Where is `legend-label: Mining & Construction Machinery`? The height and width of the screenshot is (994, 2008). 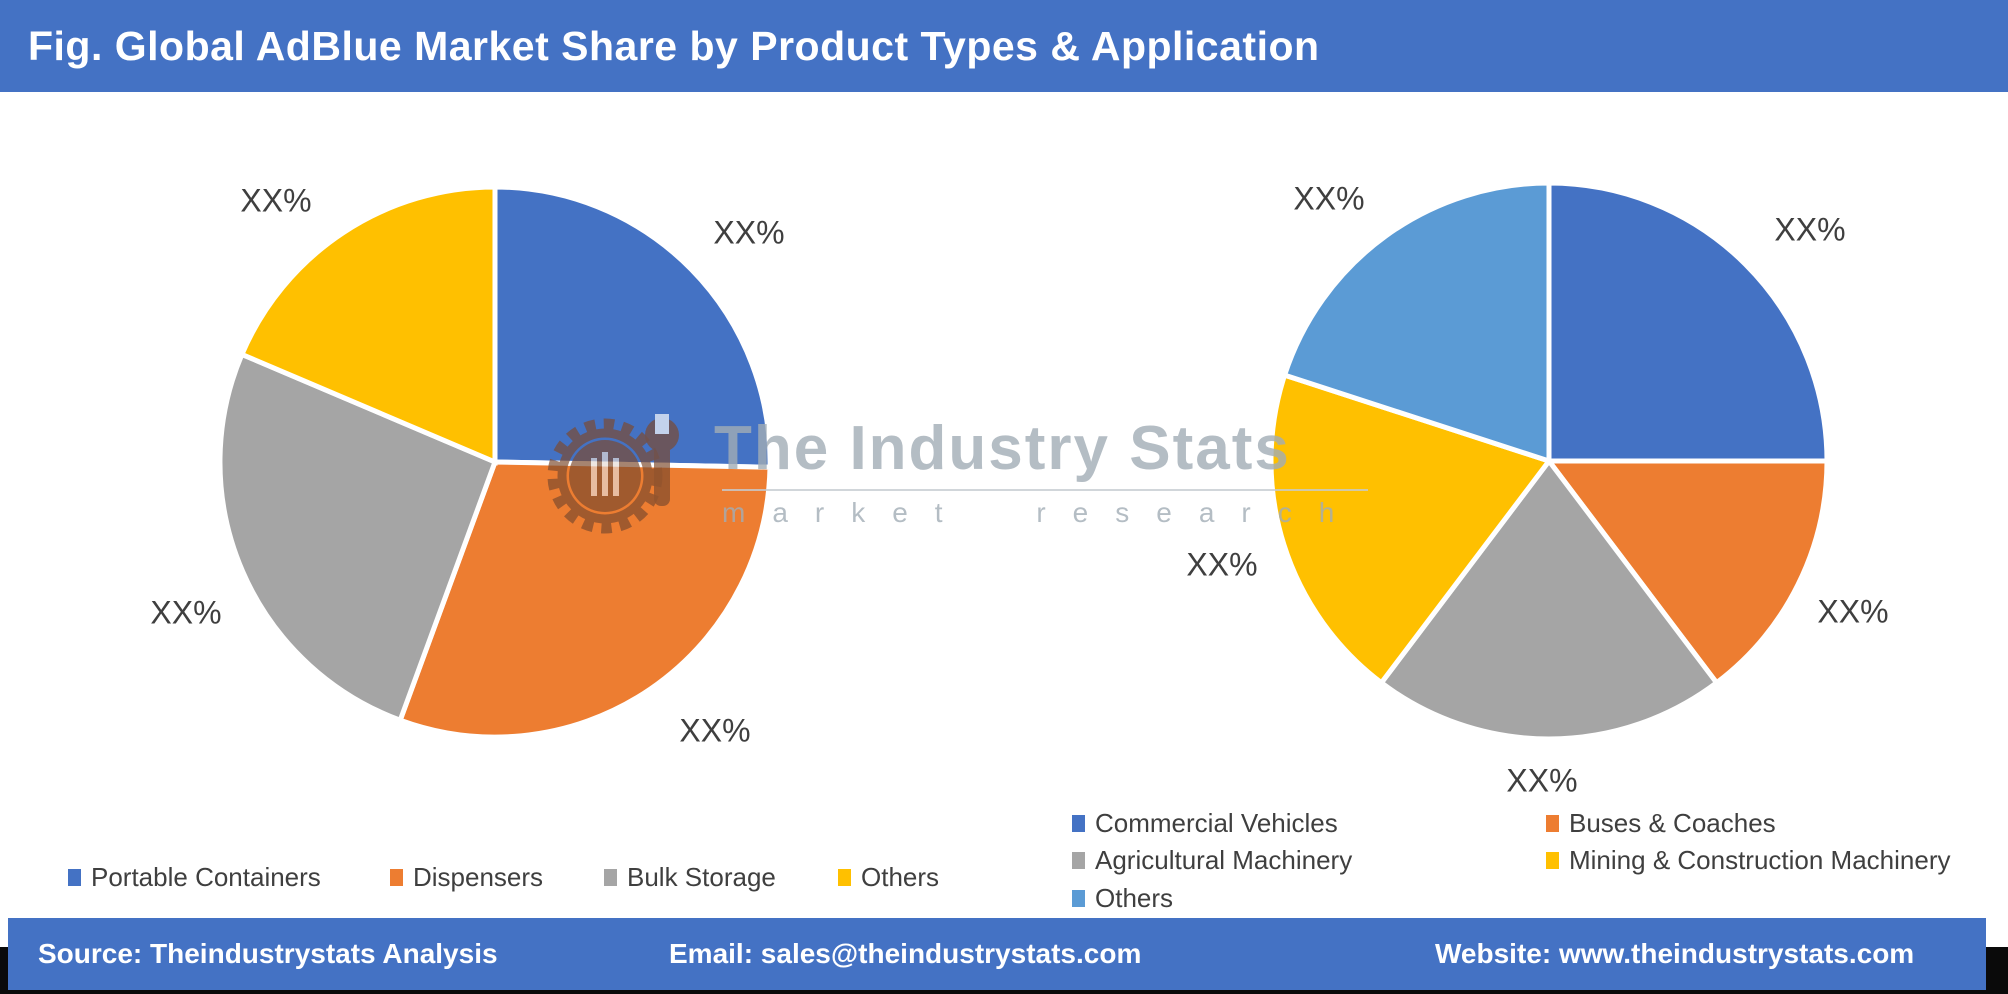
legend-label: Mining & Construction Machinery is located at coordinates (1760, 859).